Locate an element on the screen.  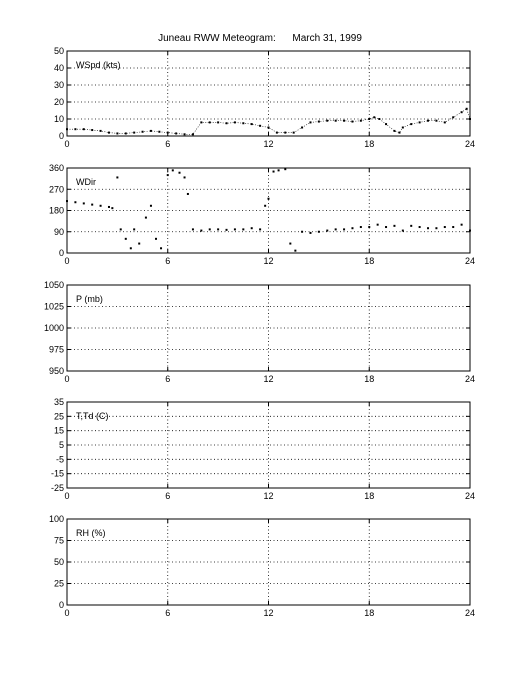
y-tick-label: 1050 is located at coordinates (54, 285).